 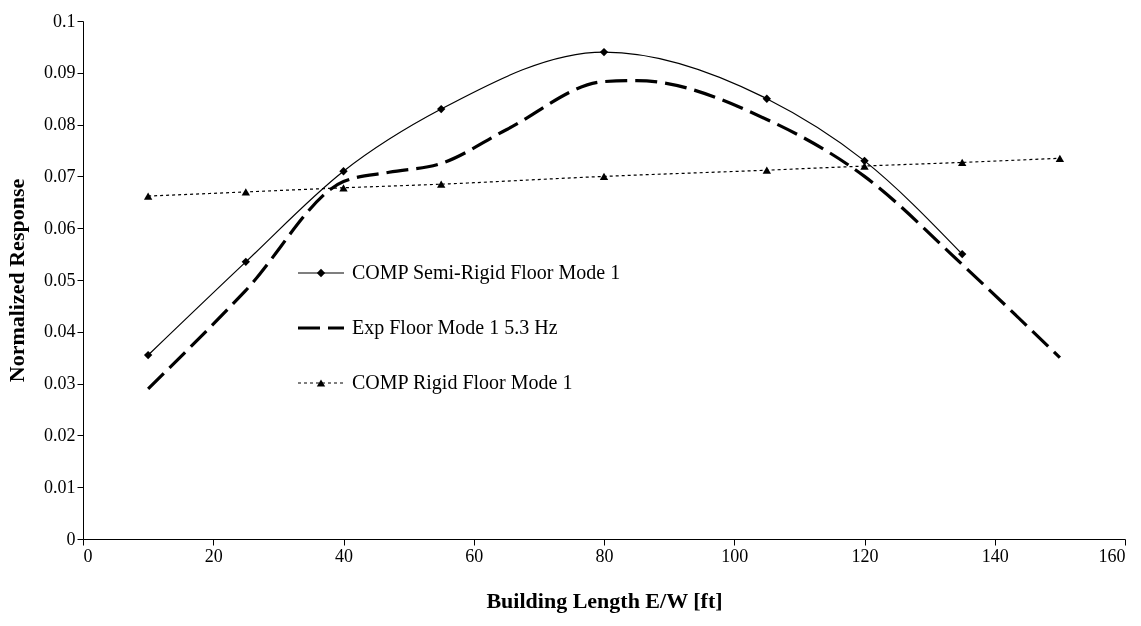 I want to click on legend-label: COMP Semi-Rigid Floor Mode 1, so click(x=486, y=272).